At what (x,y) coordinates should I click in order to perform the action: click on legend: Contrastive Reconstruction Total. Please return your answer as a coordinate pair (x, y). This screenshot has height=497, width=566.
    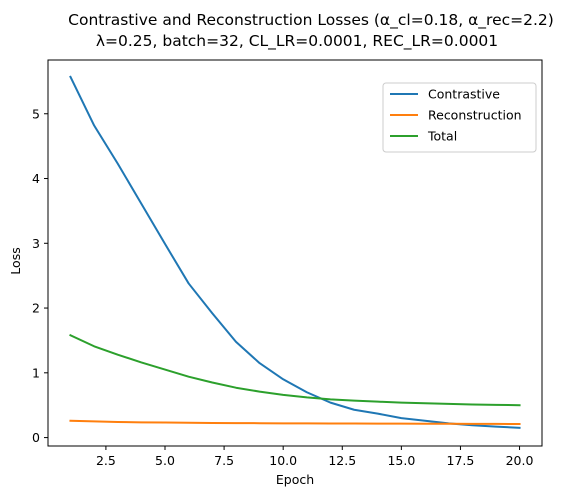
    Looking at the image, I should click on (459, 117).